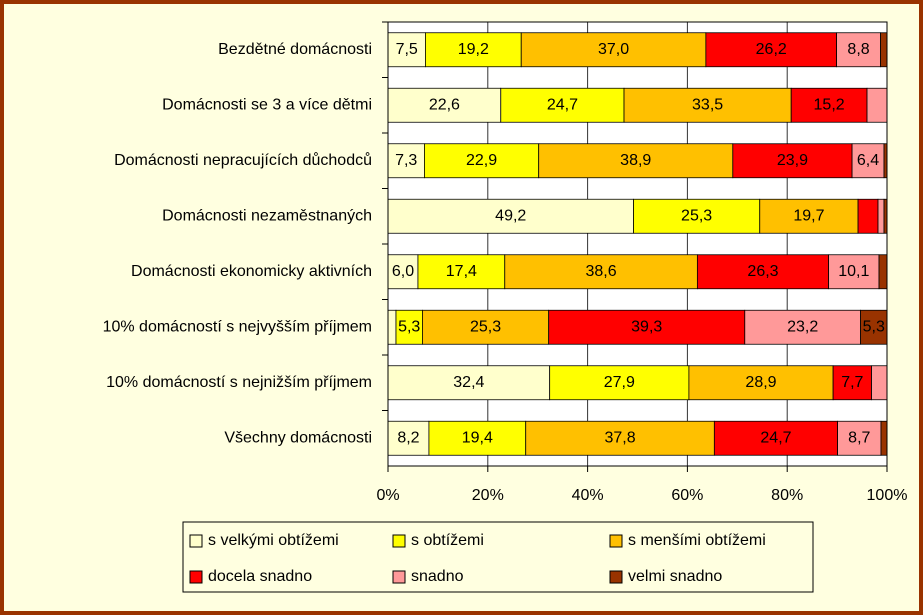 This screenshot has width=923, height=615. What do you see at coordinates (498, 557) in the screenshot?
I see `legend` at bounding box center [498, 557].